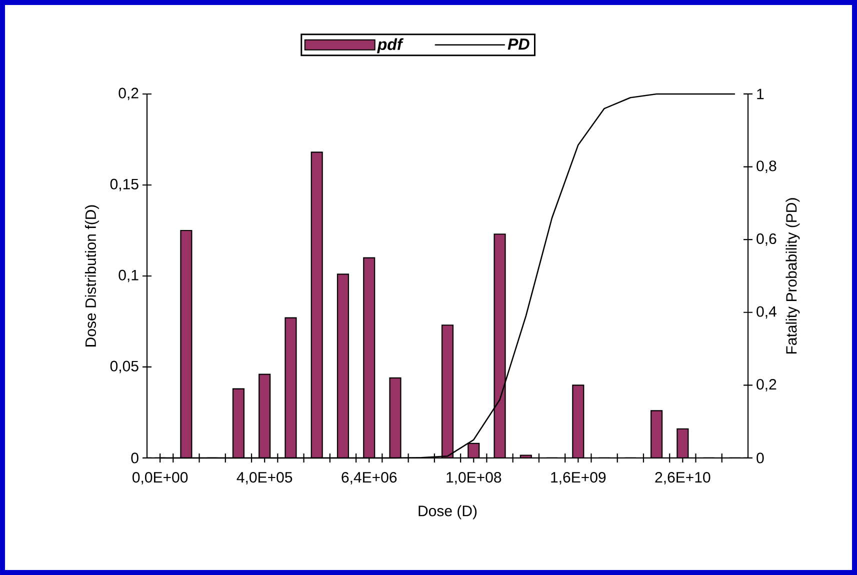 The width and height of the screenshot is (857, 575). I want to click on y2-tick-label: 0,2, so click(766, 385).